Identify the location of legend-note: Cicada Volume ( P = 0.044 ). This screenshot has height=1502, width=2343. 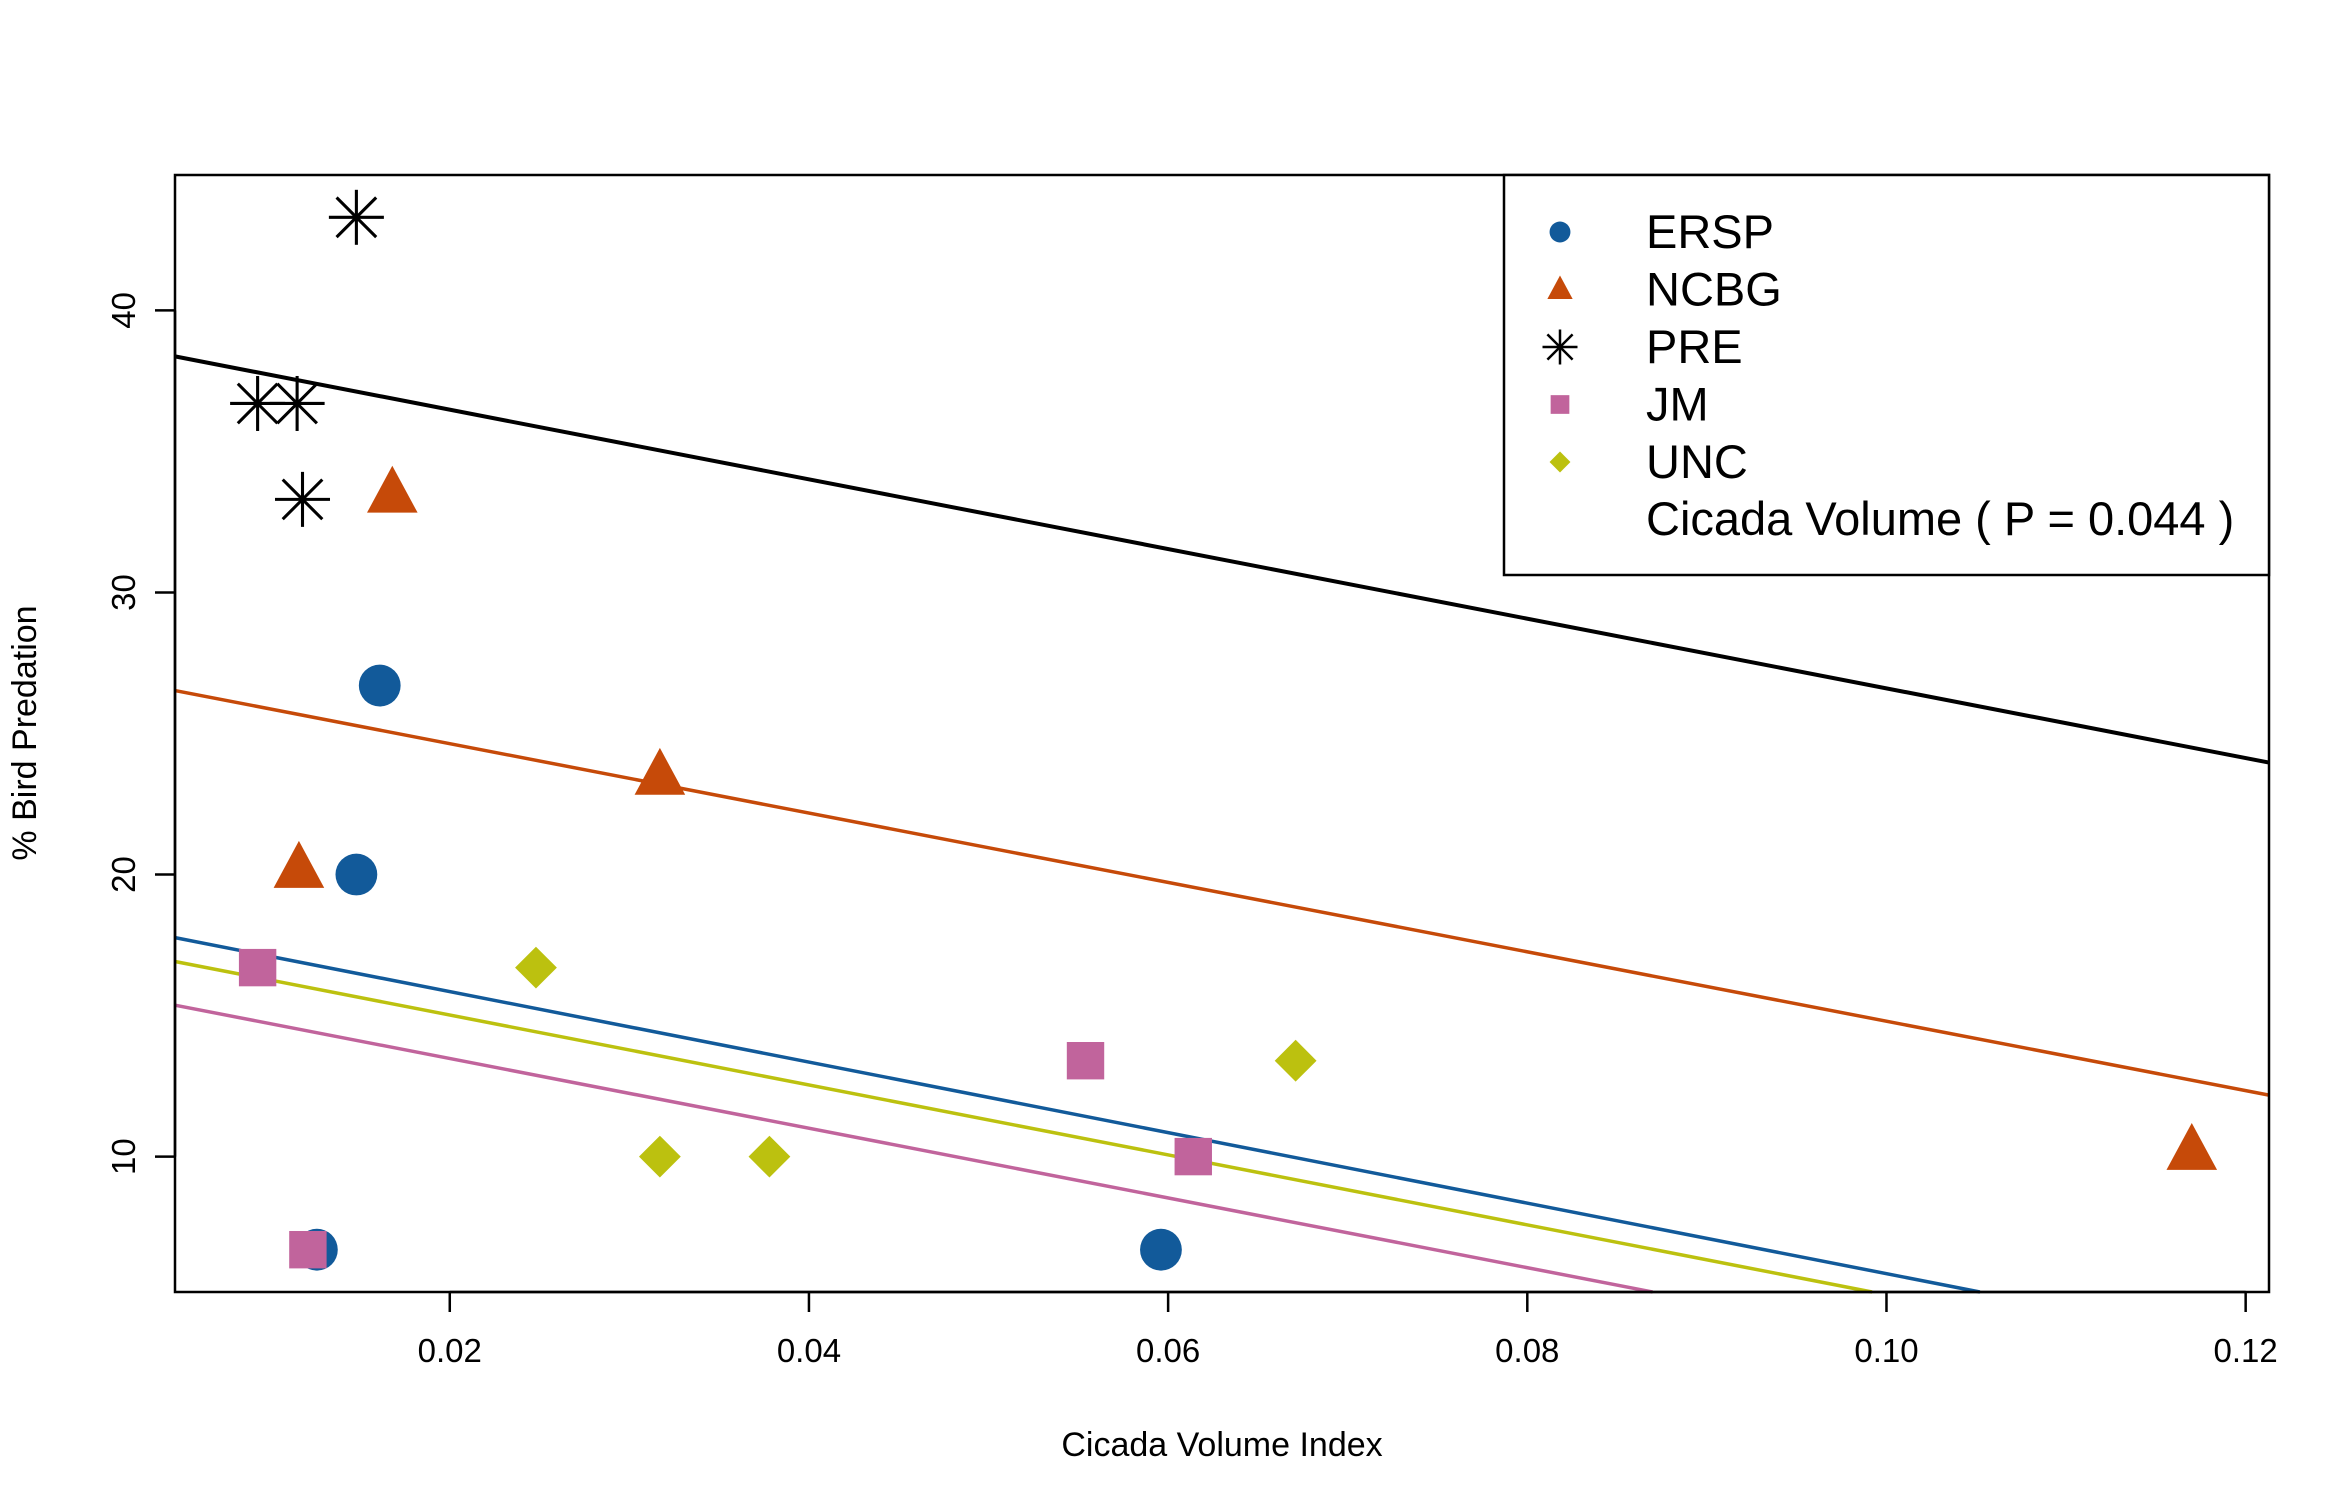
(1940, 518).